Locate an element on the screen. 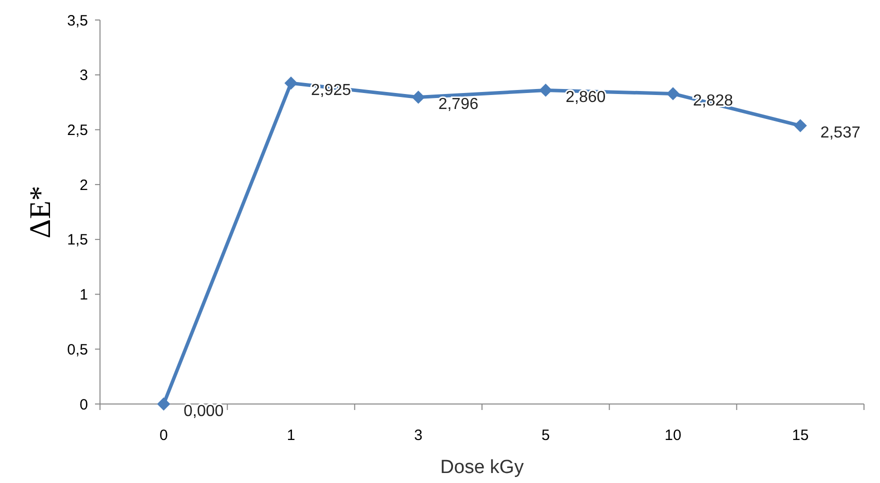 Image resolution: width=880 pixels, height=483 pixels. y-tick-label: 3 is located at coordinates (84, 75).